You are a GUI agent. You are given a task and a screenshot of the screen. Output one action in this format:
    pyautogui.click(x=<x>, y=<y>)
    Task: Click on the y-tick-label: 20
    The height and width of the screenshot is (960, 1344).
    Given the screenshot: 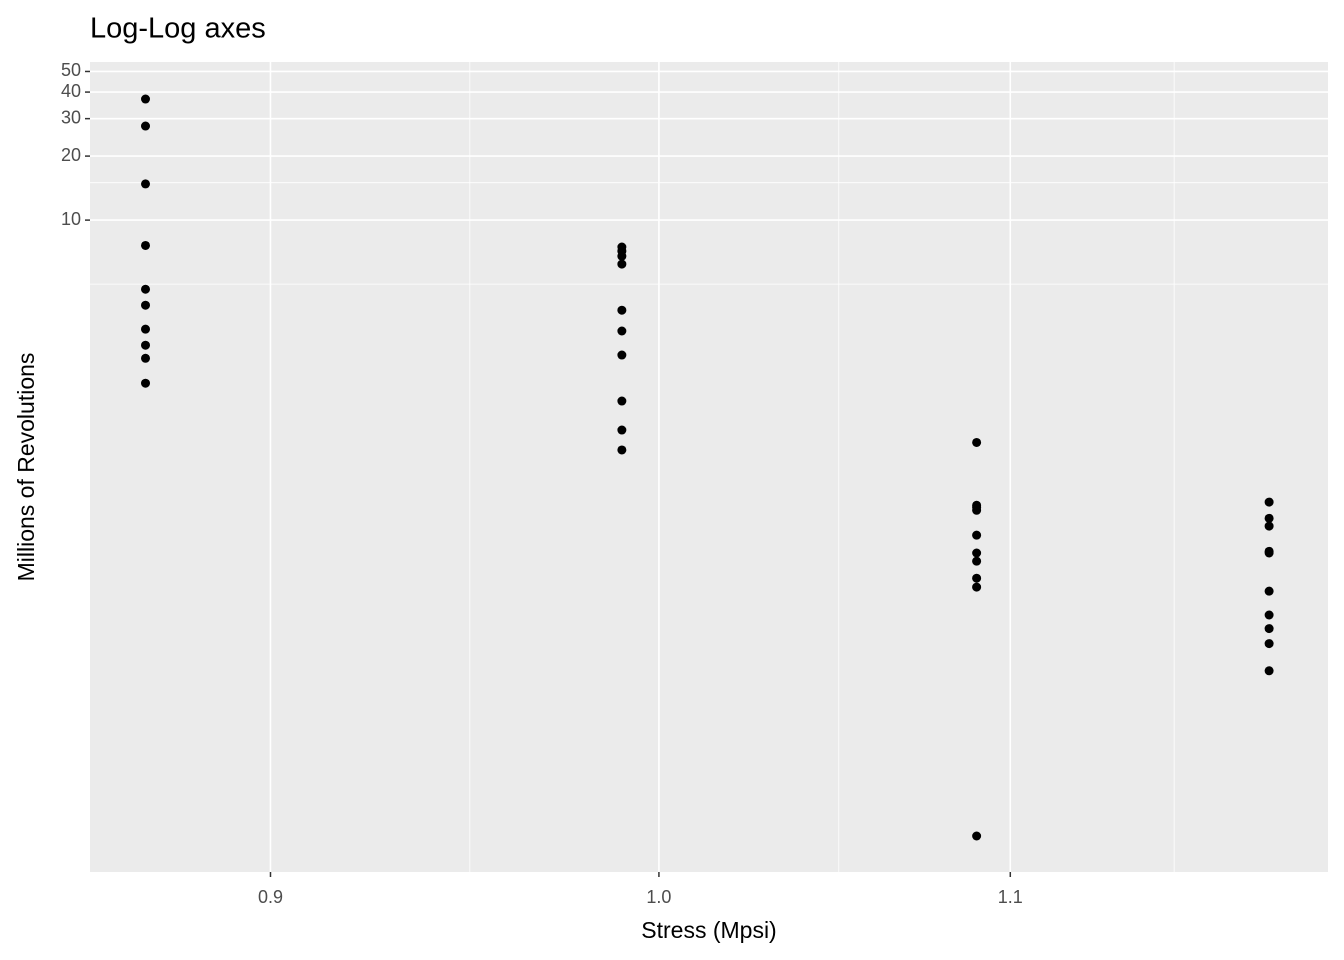 What is the action you would take?
    pyautogui.click(x=71, y=155)
    